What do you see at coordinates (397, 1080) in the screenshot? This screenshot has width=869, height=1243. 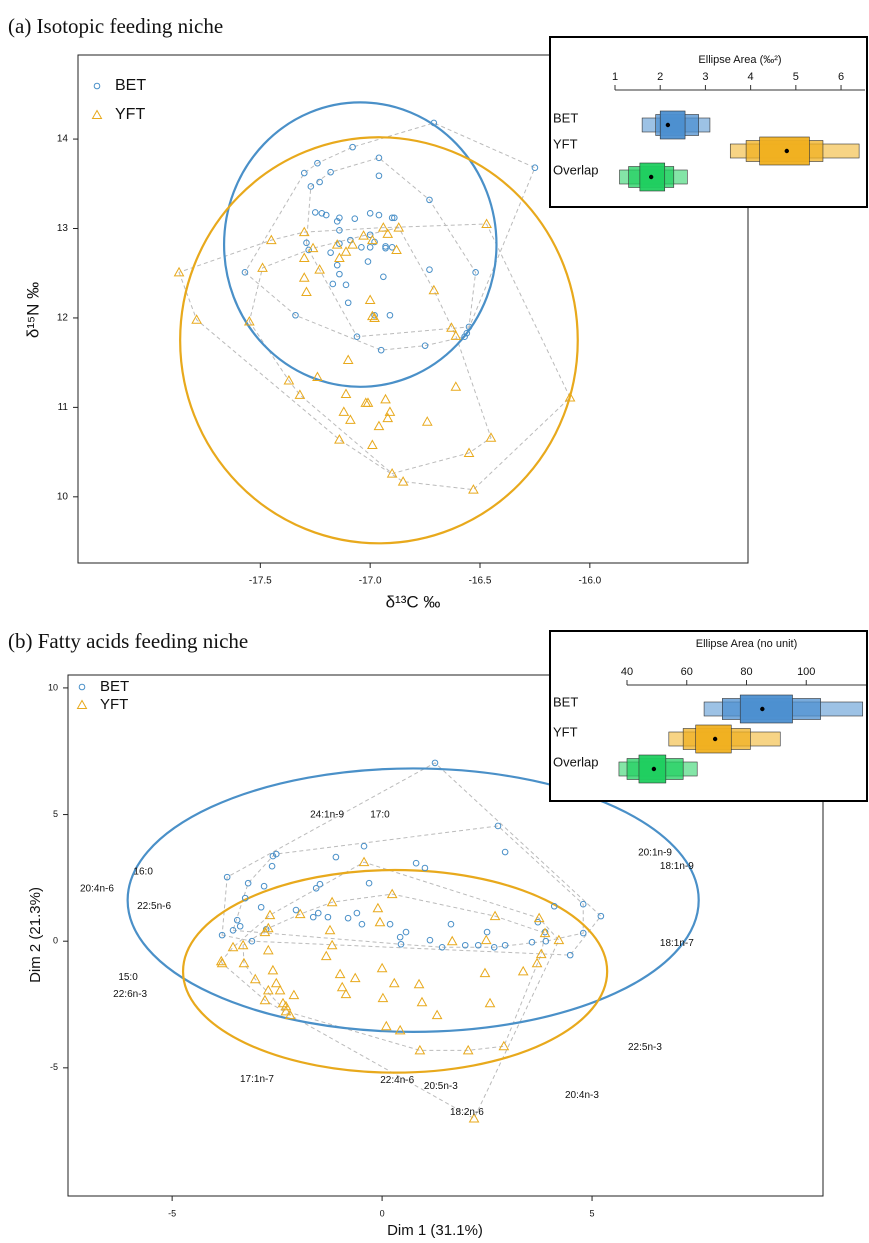 I see `variable-label: 22:4n-6` at bounding box center [397, 1080].